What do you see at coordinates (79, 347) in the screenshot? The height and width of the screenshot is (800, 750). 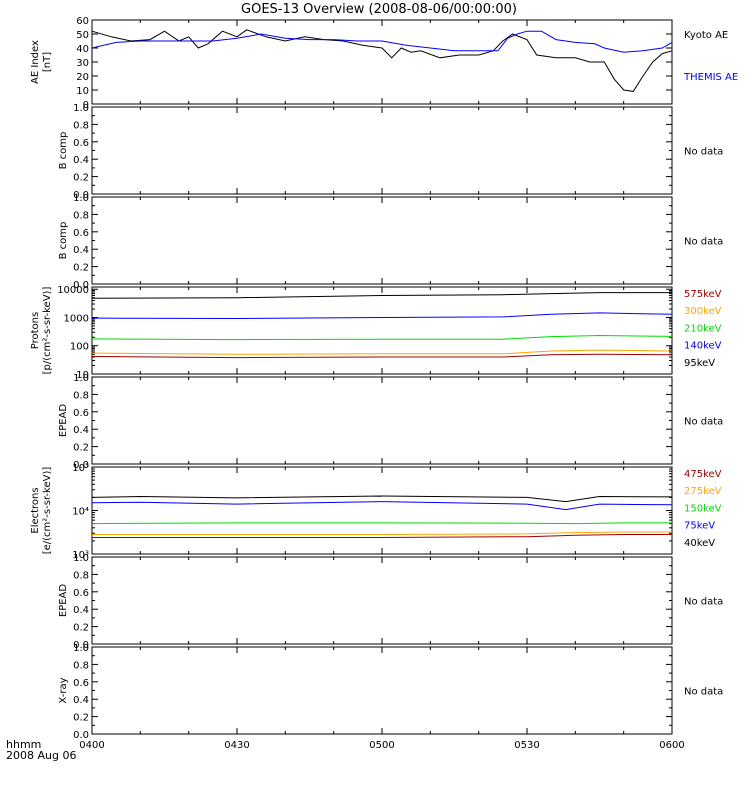 I see `y-tick-label: 100` at bounding box center [79, 347].